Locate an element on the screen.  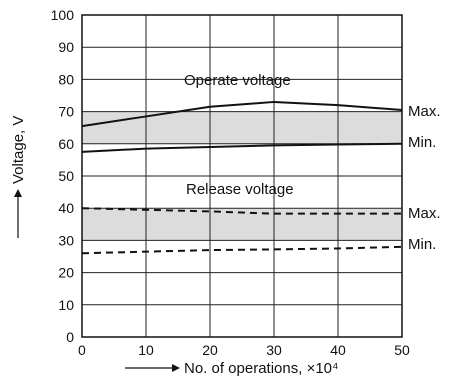
y-tick-label-0: 0 is located at coordinates (70, 337).